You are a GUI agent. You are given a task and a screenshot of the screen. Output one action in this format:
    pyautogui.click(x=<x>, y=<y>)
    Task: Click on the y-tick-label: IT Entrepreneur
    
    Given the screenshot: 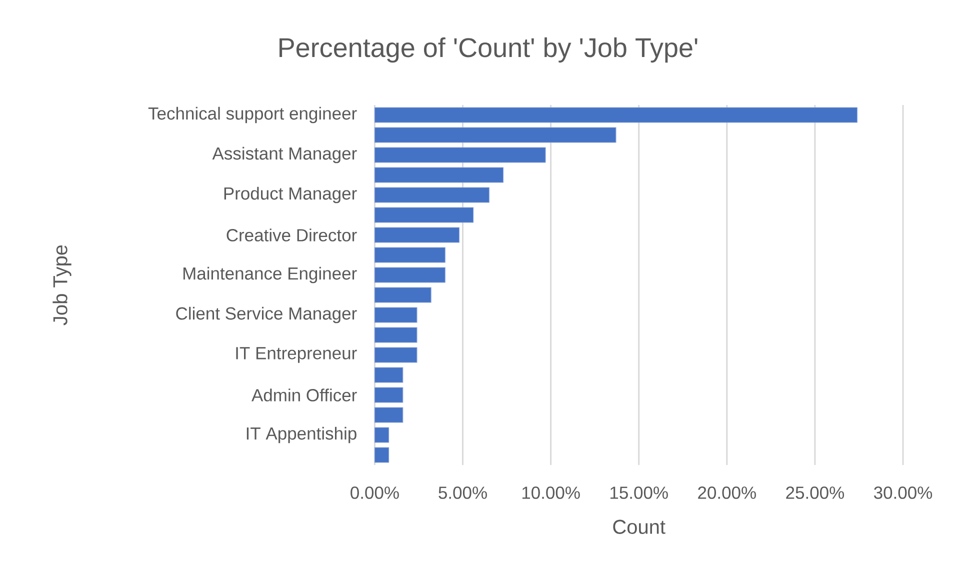 What is the action you would take?
    pyautogui.click(x=296, y=355)
    